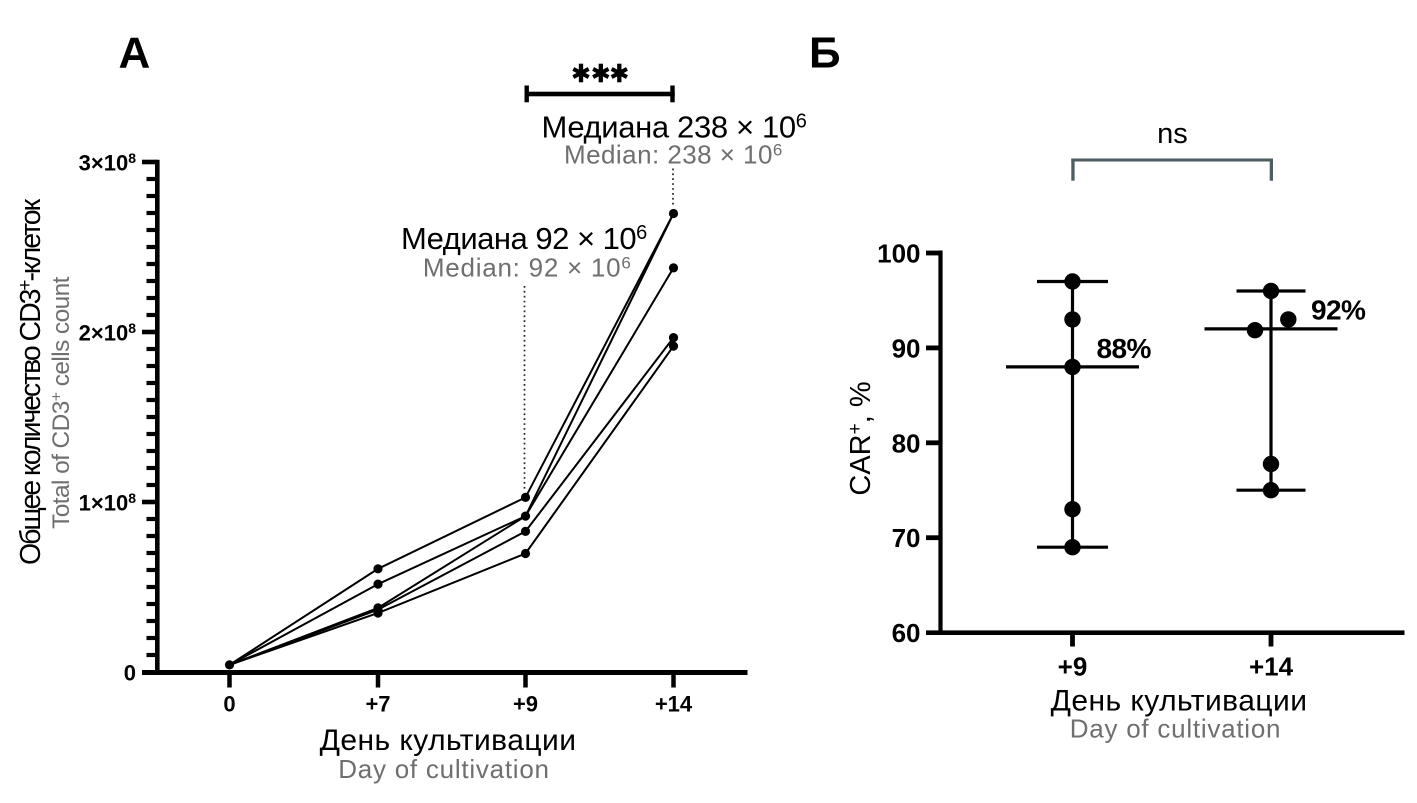 Image resolution: width=1417 pixels, height=803 pixels. What do you see at coordinates (906, 443) in the screenshot?
I see `svg-text: 80` at bounding box center [906, 443].